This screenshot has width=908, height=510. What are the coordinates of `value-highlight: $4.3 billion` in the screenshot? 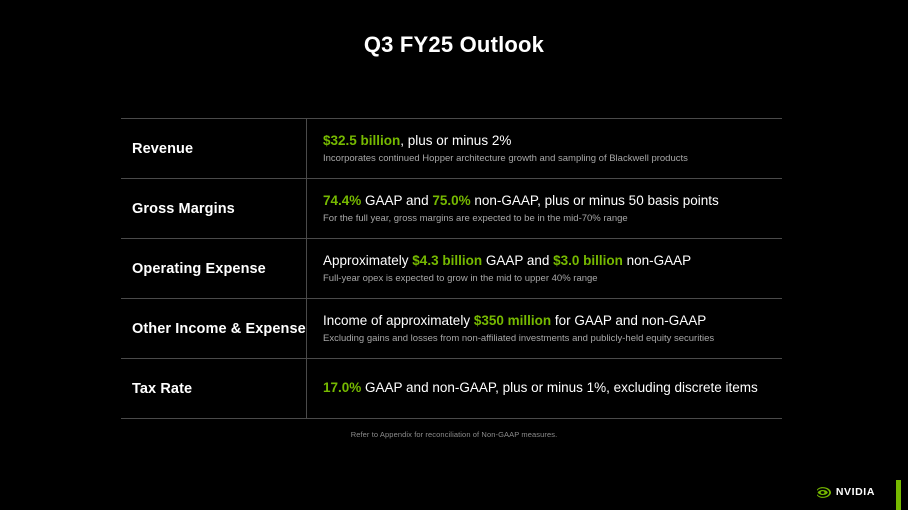 It's located at (447, 260).